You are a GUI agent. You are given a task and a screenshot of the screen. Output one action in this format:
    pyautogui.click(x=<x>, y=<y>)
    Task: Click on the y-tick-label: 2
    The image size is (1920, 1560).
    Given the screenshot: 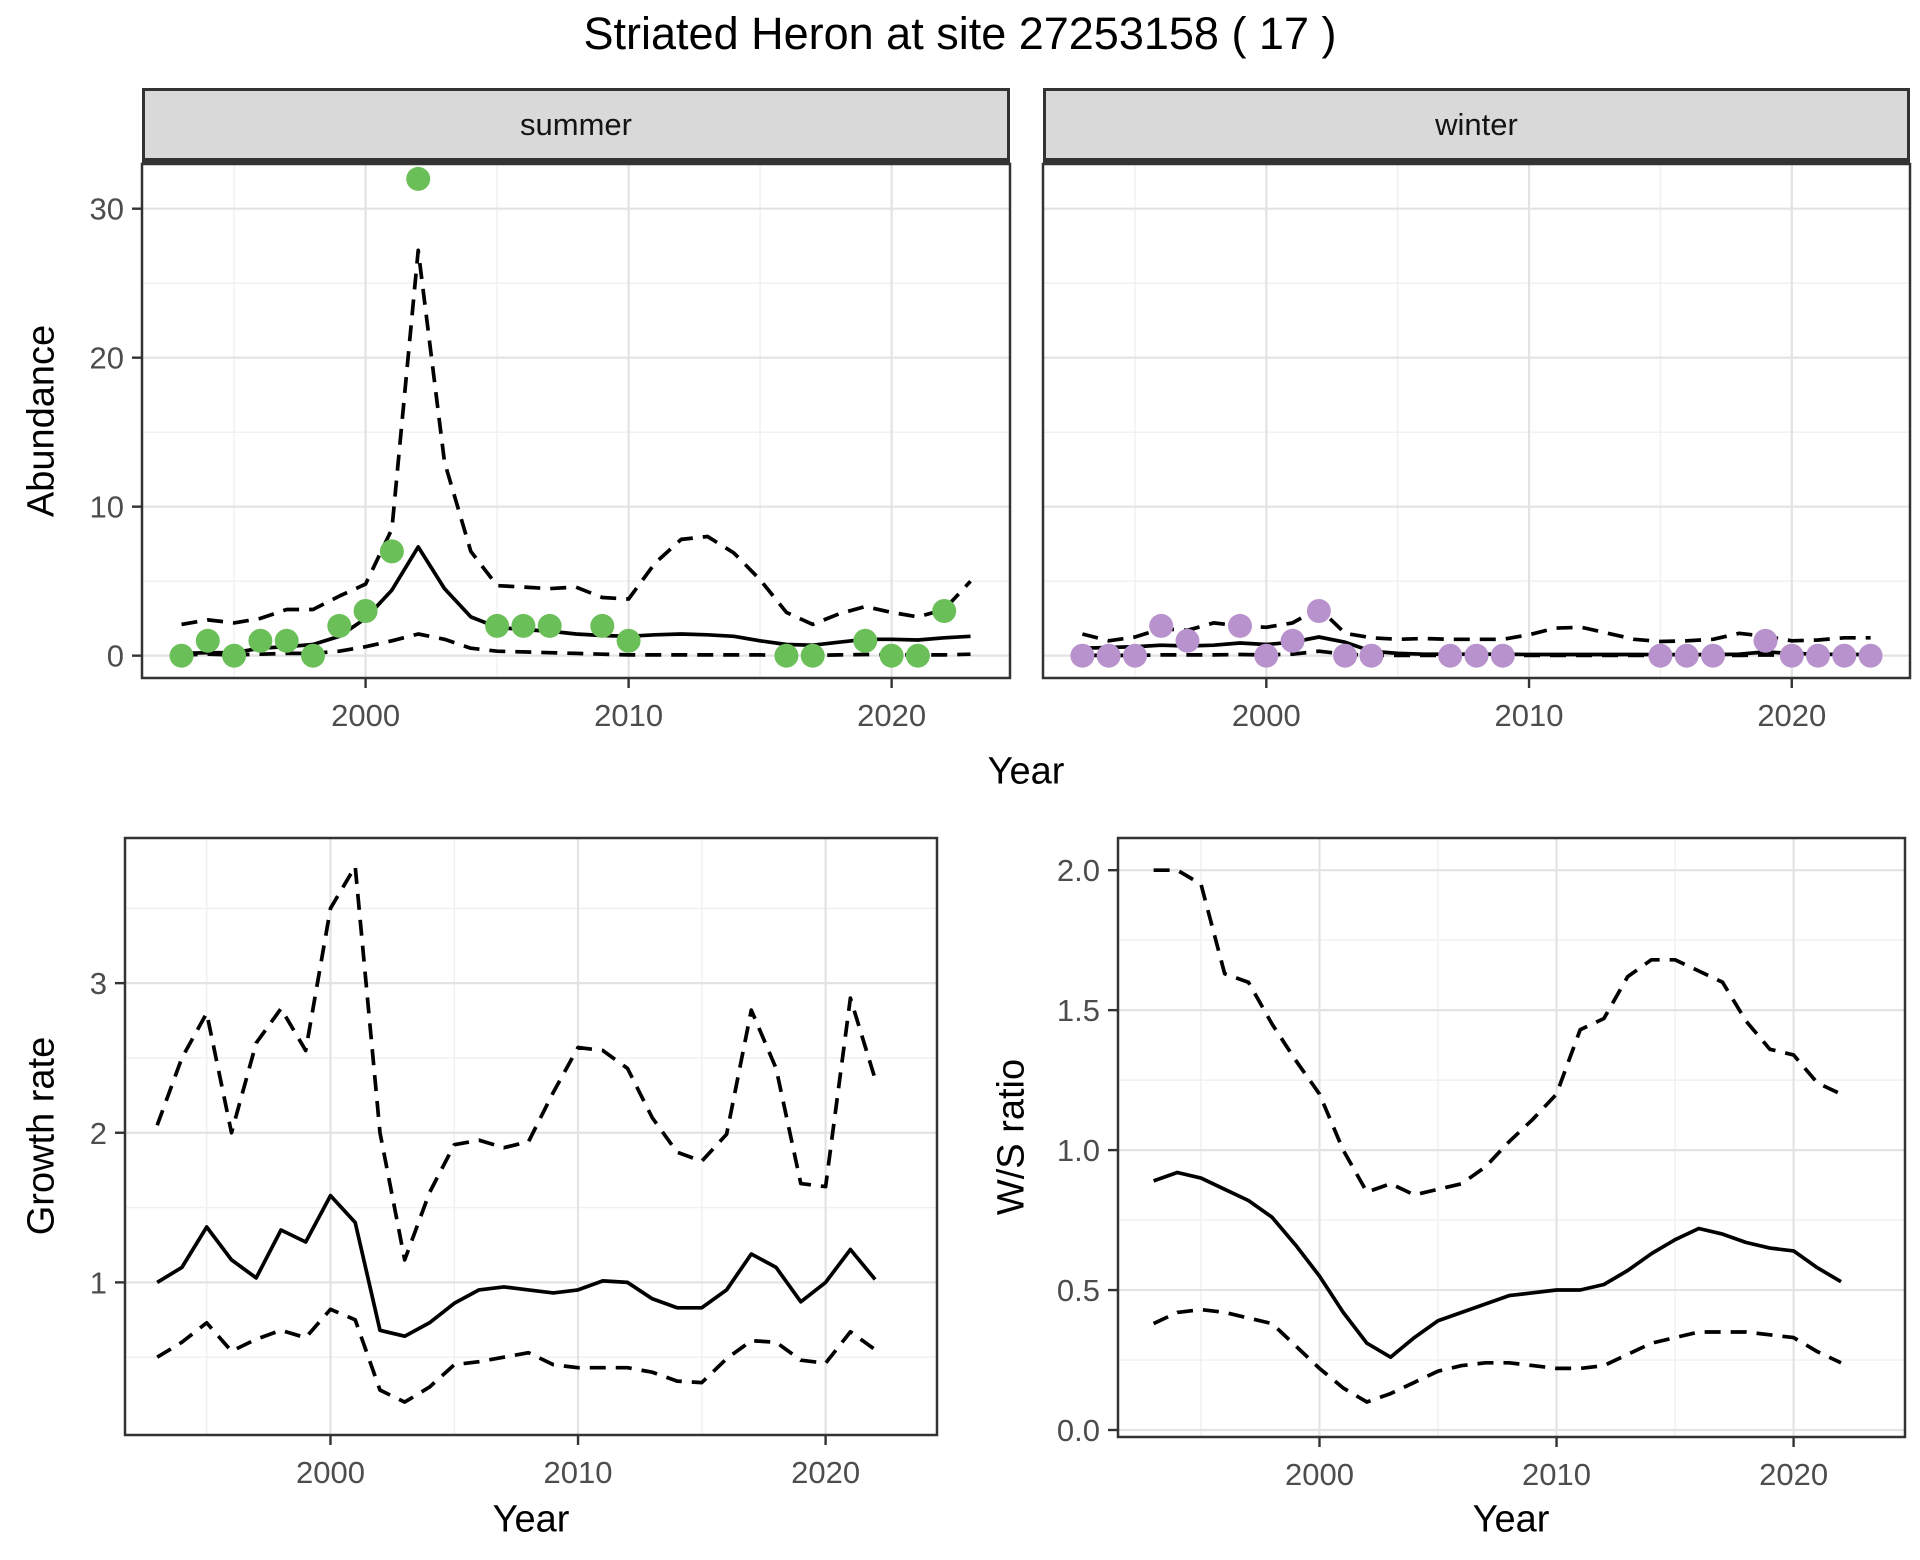 What is the action you would take?
    pyautogui.click(x=98, y=1133)
    